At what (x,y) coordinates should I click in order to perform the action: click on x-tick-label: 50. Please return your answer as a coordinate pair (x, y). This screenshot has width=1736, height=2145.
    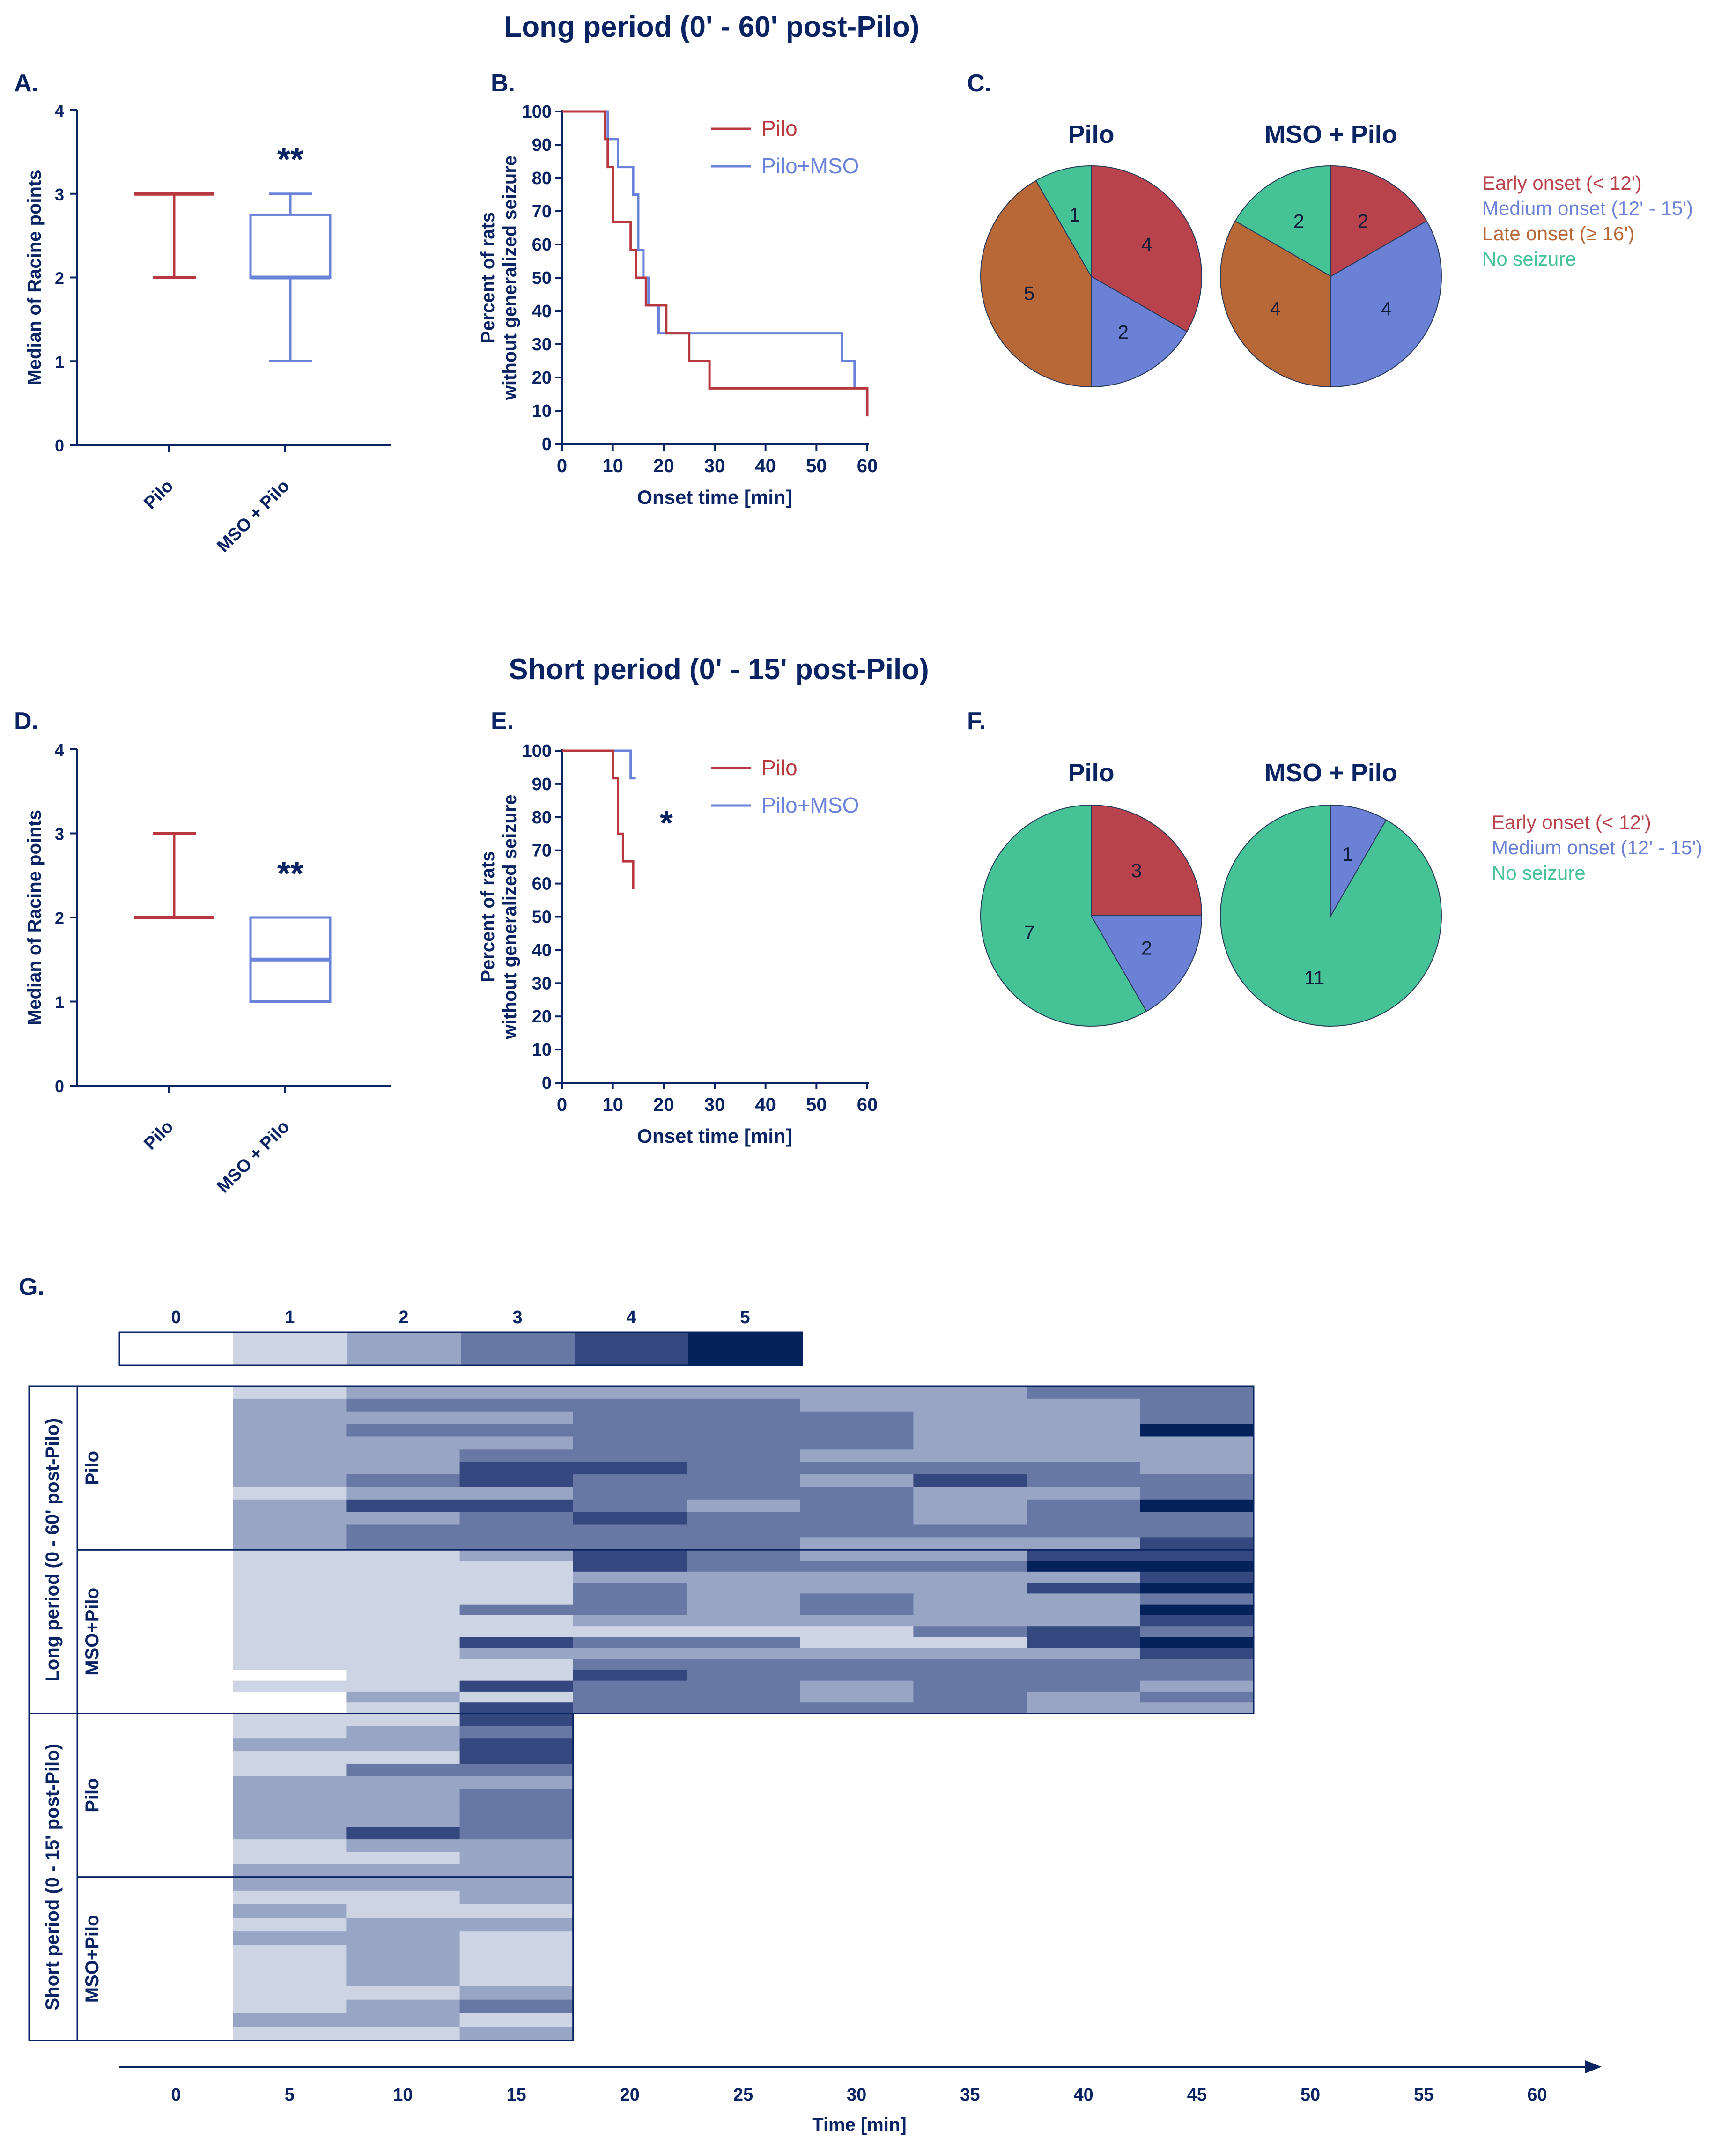
    Looking at the image, I should click on (816, 466).